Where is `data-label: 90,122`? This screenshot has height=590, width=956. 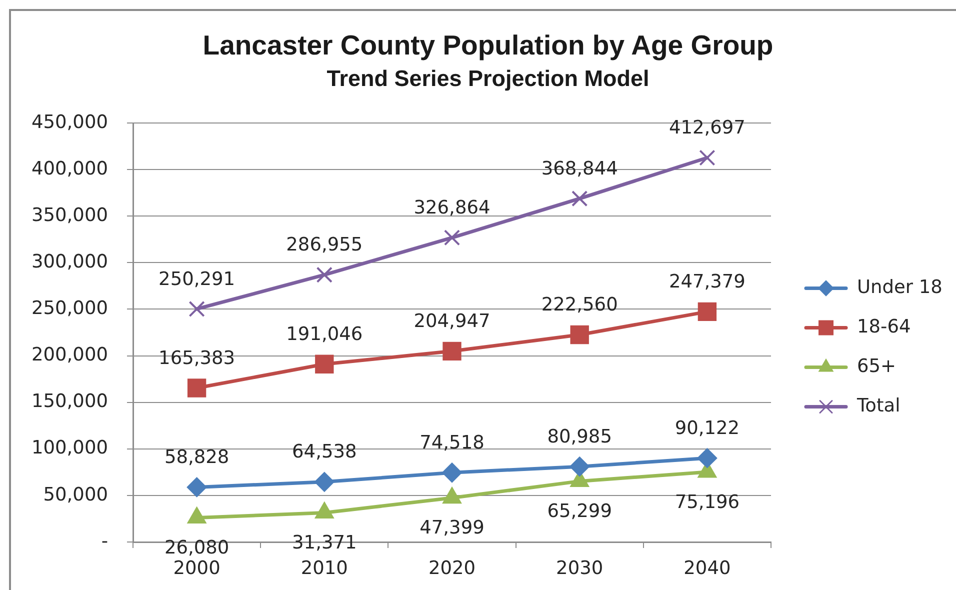 data-label: 90,122 is located at coordinates (707, 428).